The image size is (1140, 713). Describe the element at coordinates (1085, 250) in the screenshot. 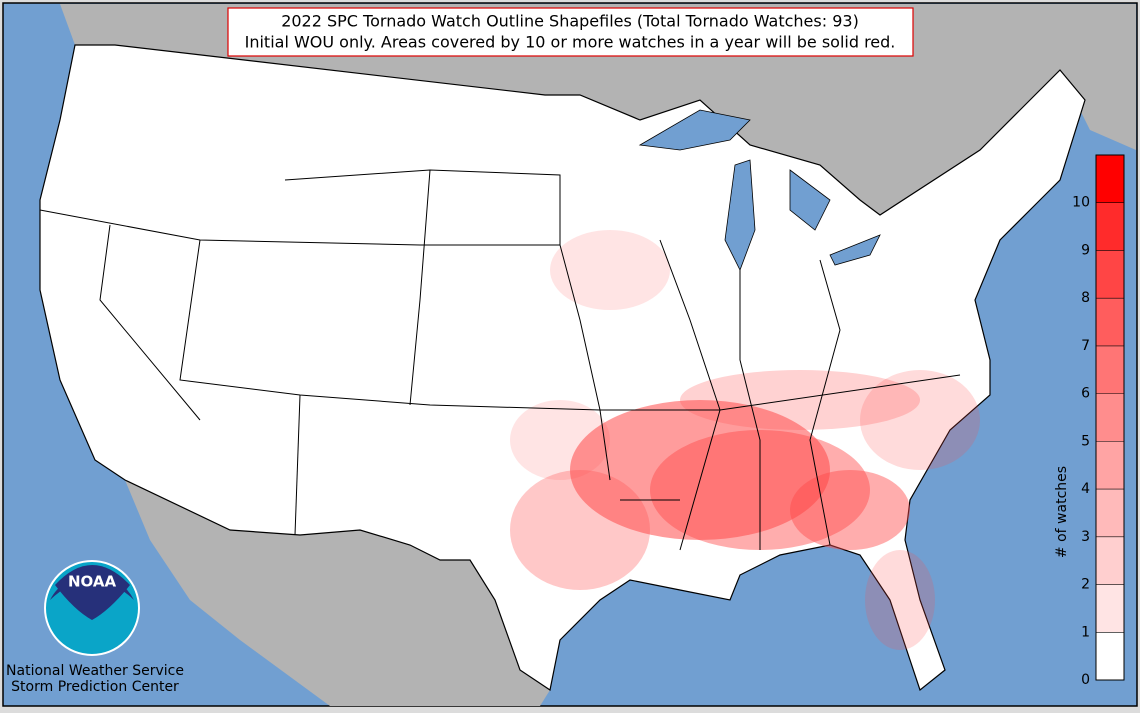

I see `colorbar-tick-label: 9` at that location.